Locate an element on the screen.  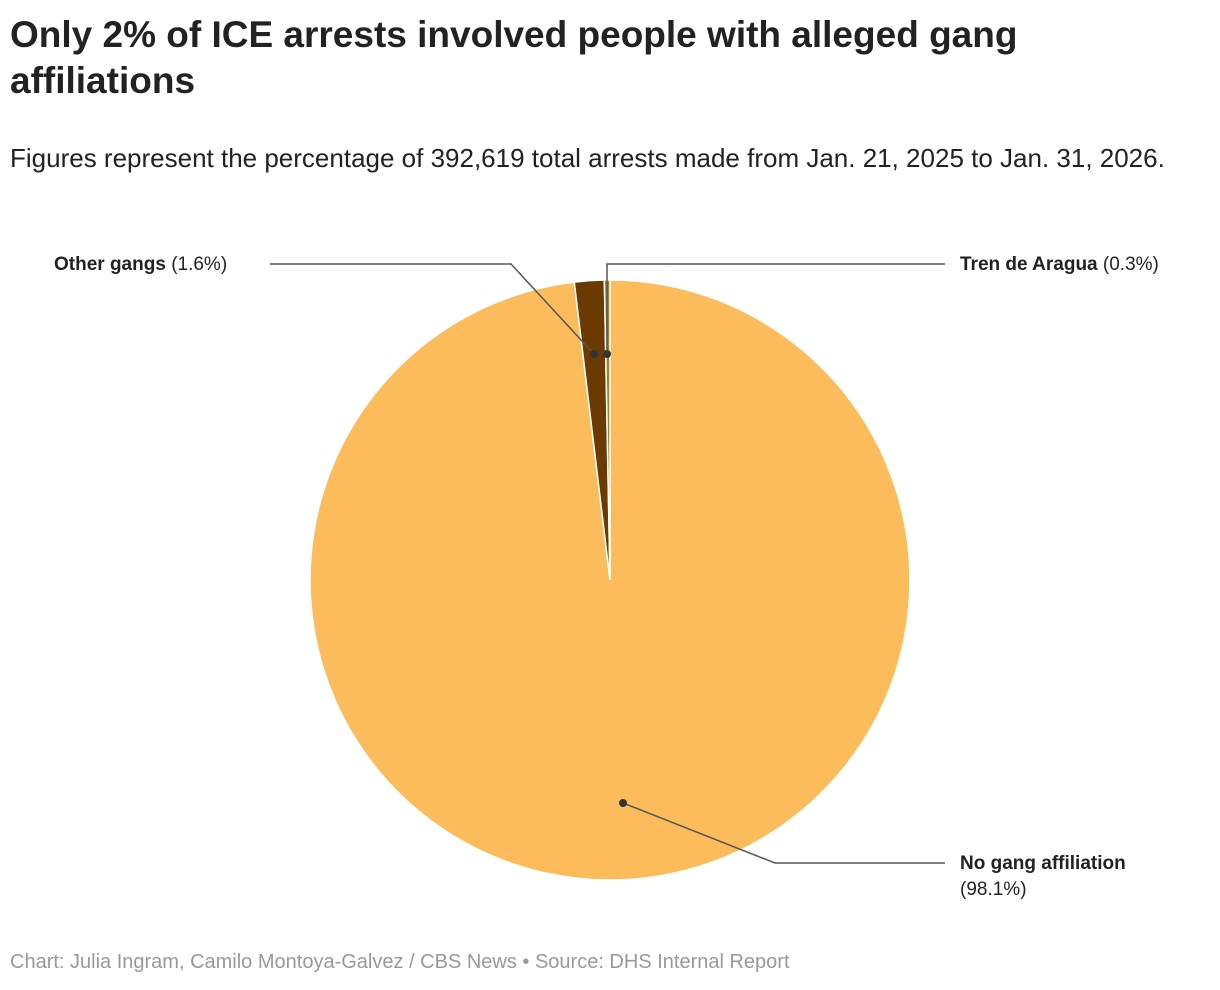
label-name: Tren de Aragua is located at coordinates (1029, 264).